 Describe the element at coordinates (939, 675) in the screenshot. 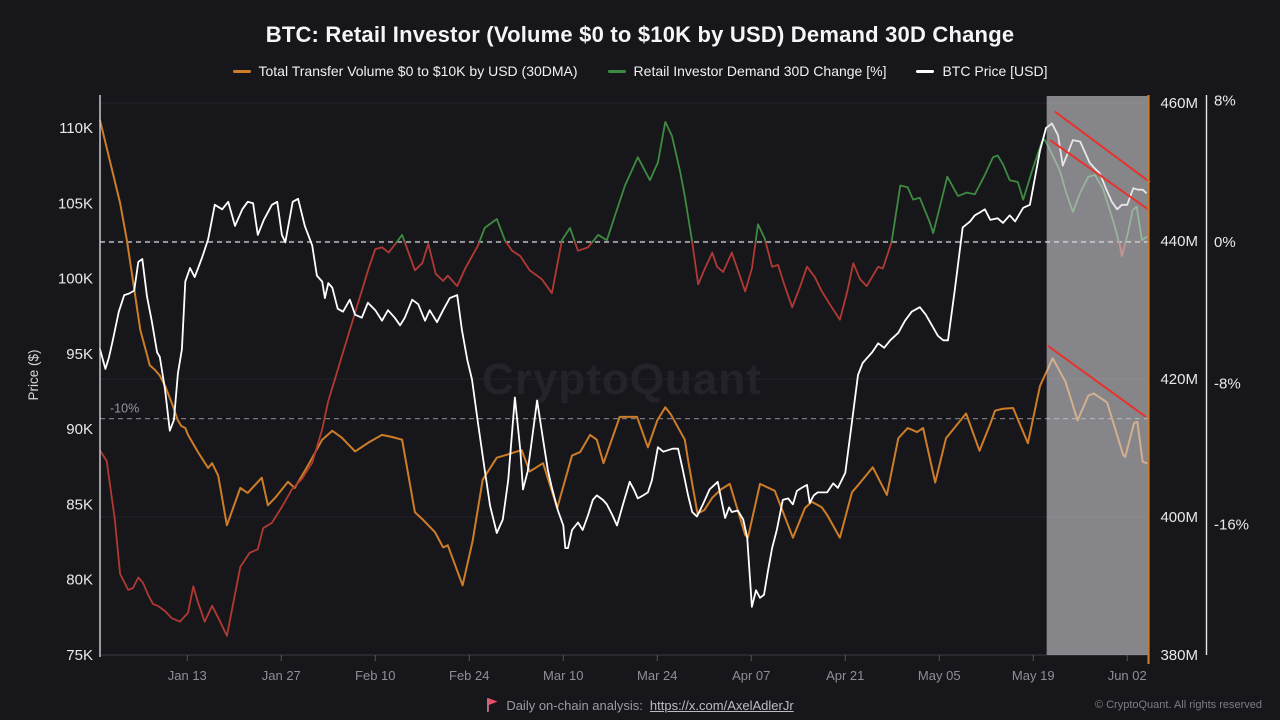

I see `x-tick-label: May 05` at that location.